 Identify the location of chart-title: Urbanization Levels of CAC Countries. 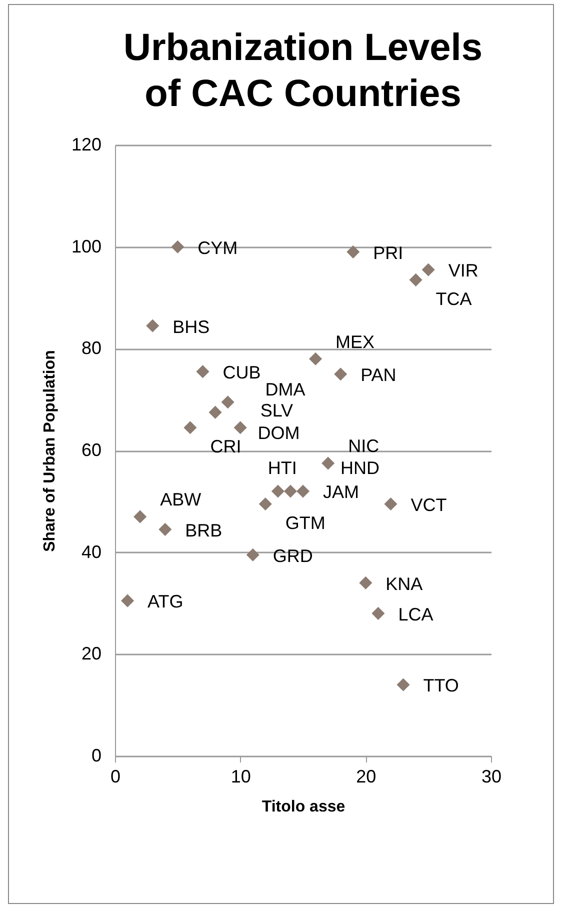
(303, 71).